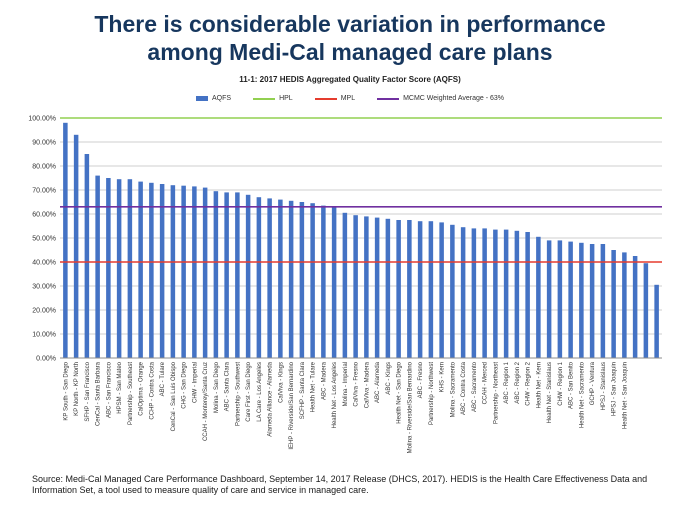  What do you see at coordinates (346, 384) in the screenshot?
I see `category-label: Molina - Imperial` at bounding box center [346, 384].